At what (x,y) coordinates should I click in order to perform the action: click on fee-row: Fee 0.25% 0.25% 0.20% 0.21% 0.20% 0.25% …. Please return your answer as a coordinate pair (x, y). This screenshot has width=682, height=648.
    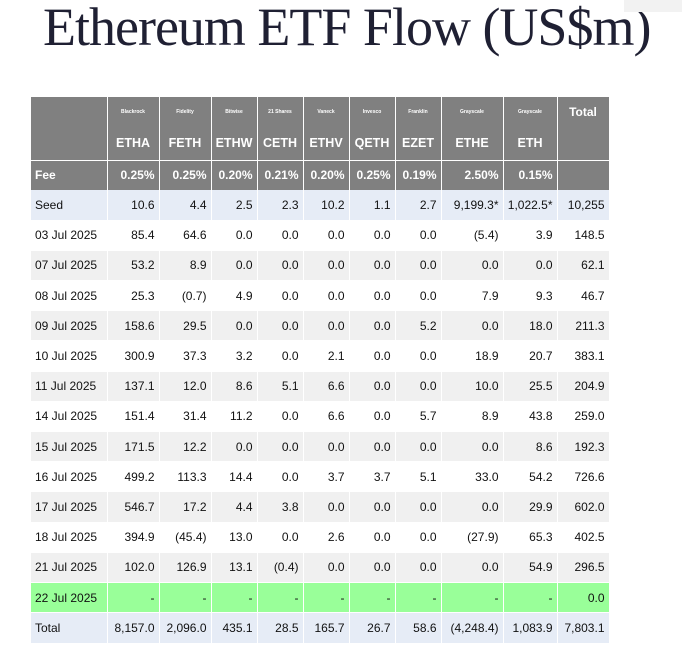
    Looking at the image, I should click on (320, 175).